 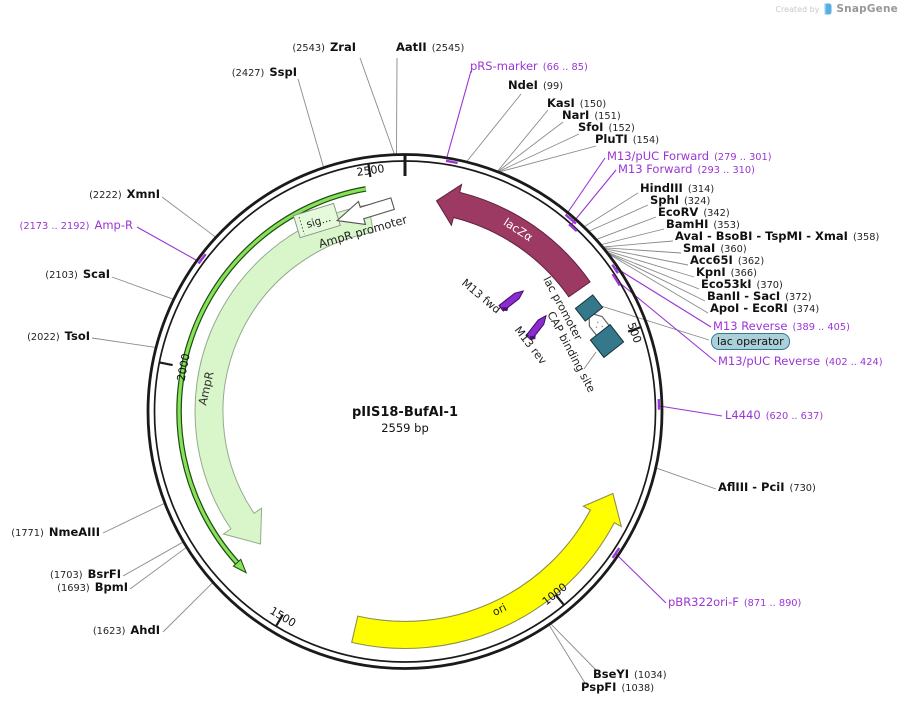 I want to click on enzyme-label-sfoi: SfoI (152), so click(x=606, y=127).